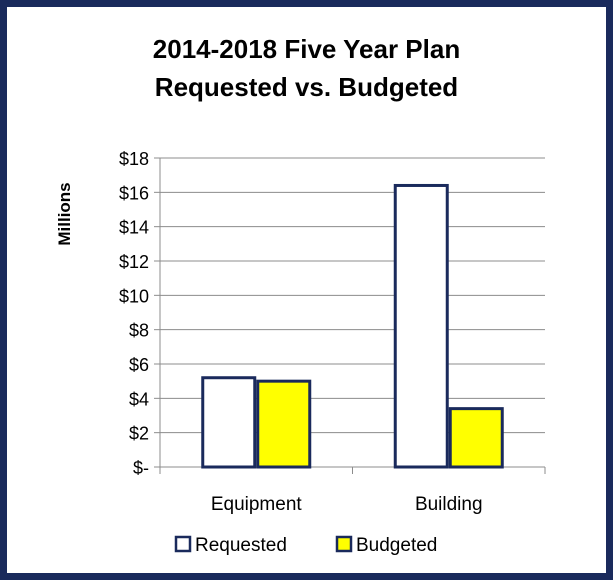 This screenshot has width=613, height=580. I want to click on y-tick-label: $-, so click(141, 468).